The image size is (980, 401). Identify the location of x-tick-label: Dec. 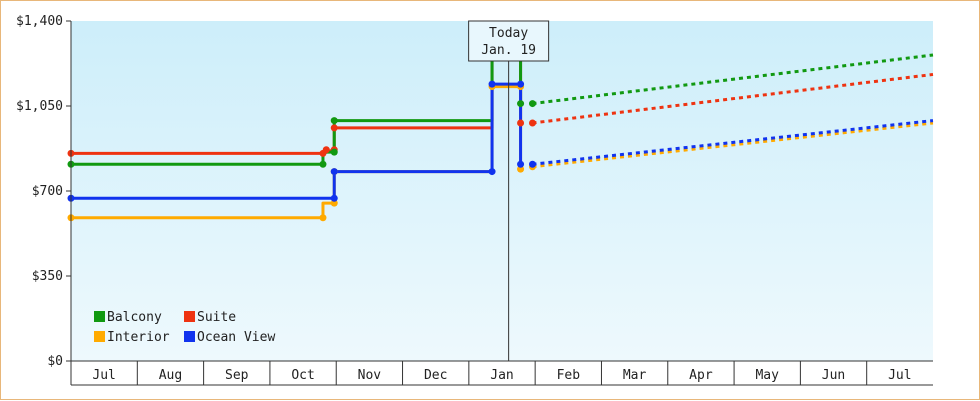
(435, 375).